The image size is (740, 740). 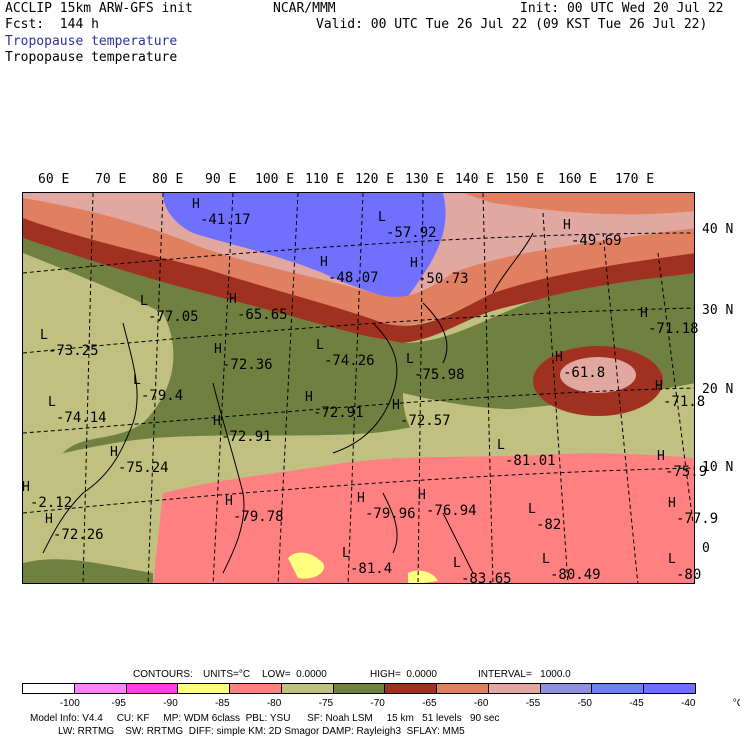 What do you see at coordinates (52, 24) in the screenshot?
I see `forecast-hour: Fcst: 144 h` at bounding box center [52, 24].